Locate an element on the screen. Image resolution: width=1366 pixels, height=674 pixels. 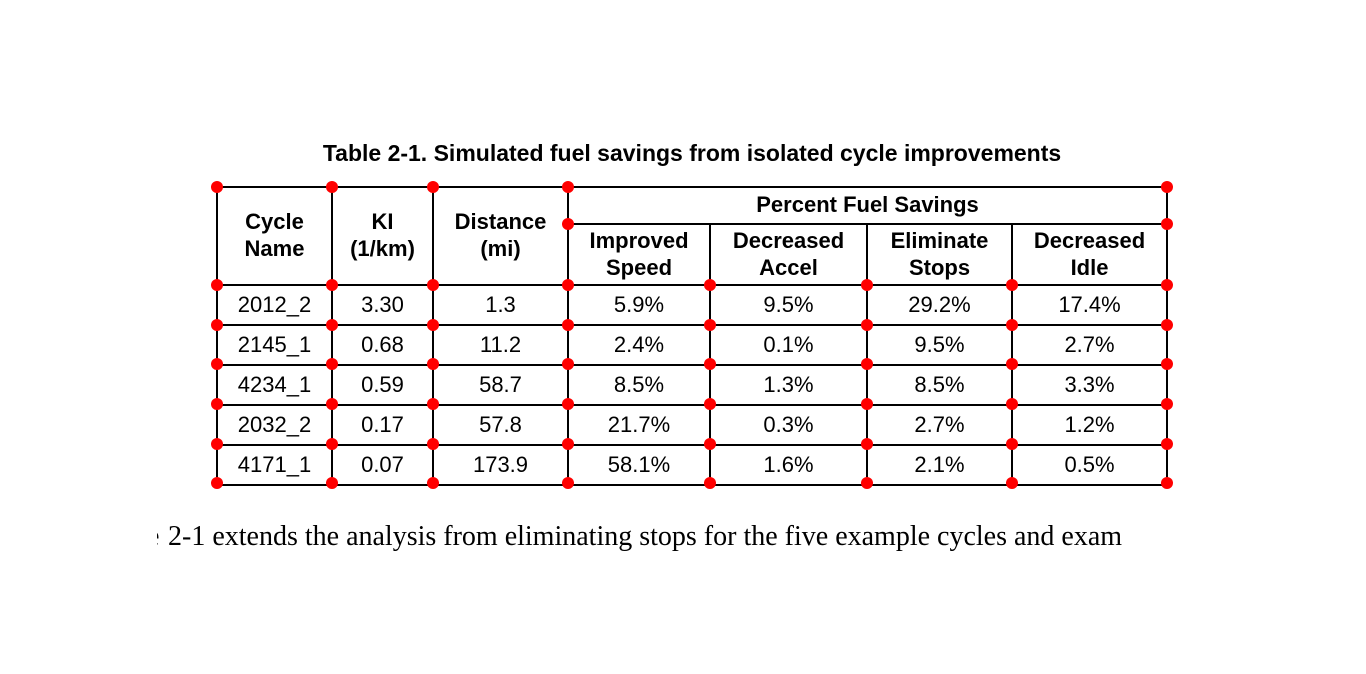
table-row: 4171_1 0.07 173.9 58.1% 1.6% 2.1% 0.5% is located at coordinates (692, 465).